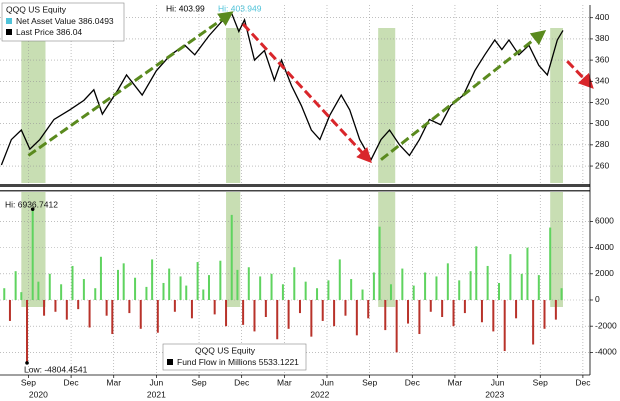  What do you see at coordinates (56, 369) in the screenshot?
I see `annotation: Low: -4804.4541` at bounding box center [56, 369].